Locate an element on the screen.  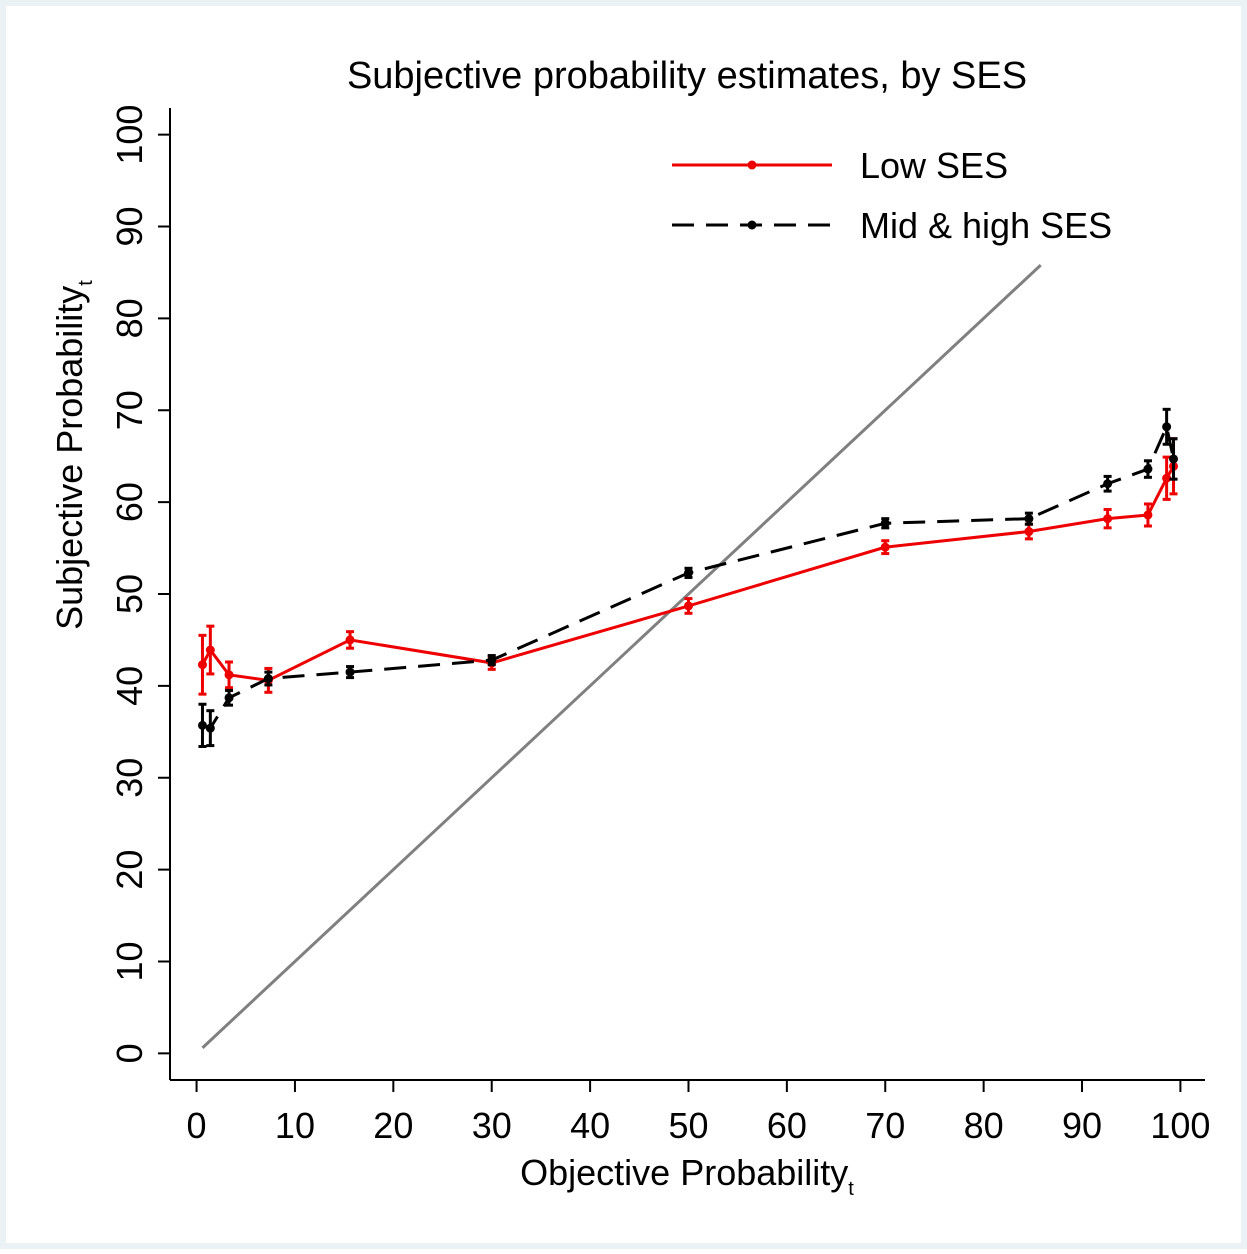
x-axis-title: Objective Probabilityt is located at coordinates (687, 1176).